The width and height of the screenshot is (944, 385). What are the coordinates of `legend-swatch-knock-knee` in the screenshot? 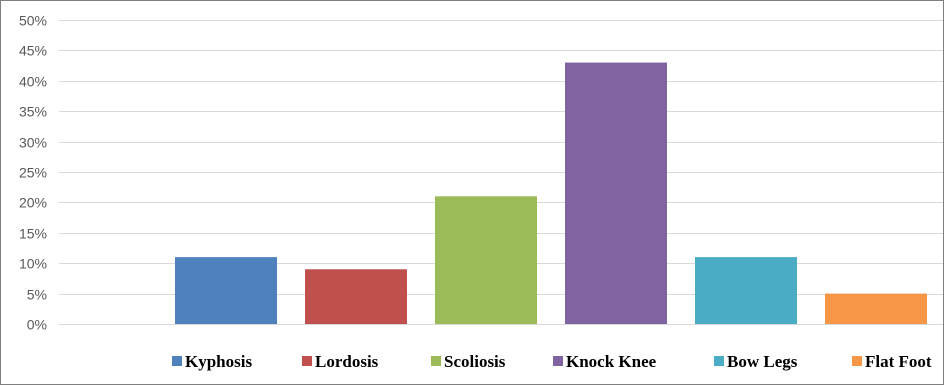 It's located at (558, 361).